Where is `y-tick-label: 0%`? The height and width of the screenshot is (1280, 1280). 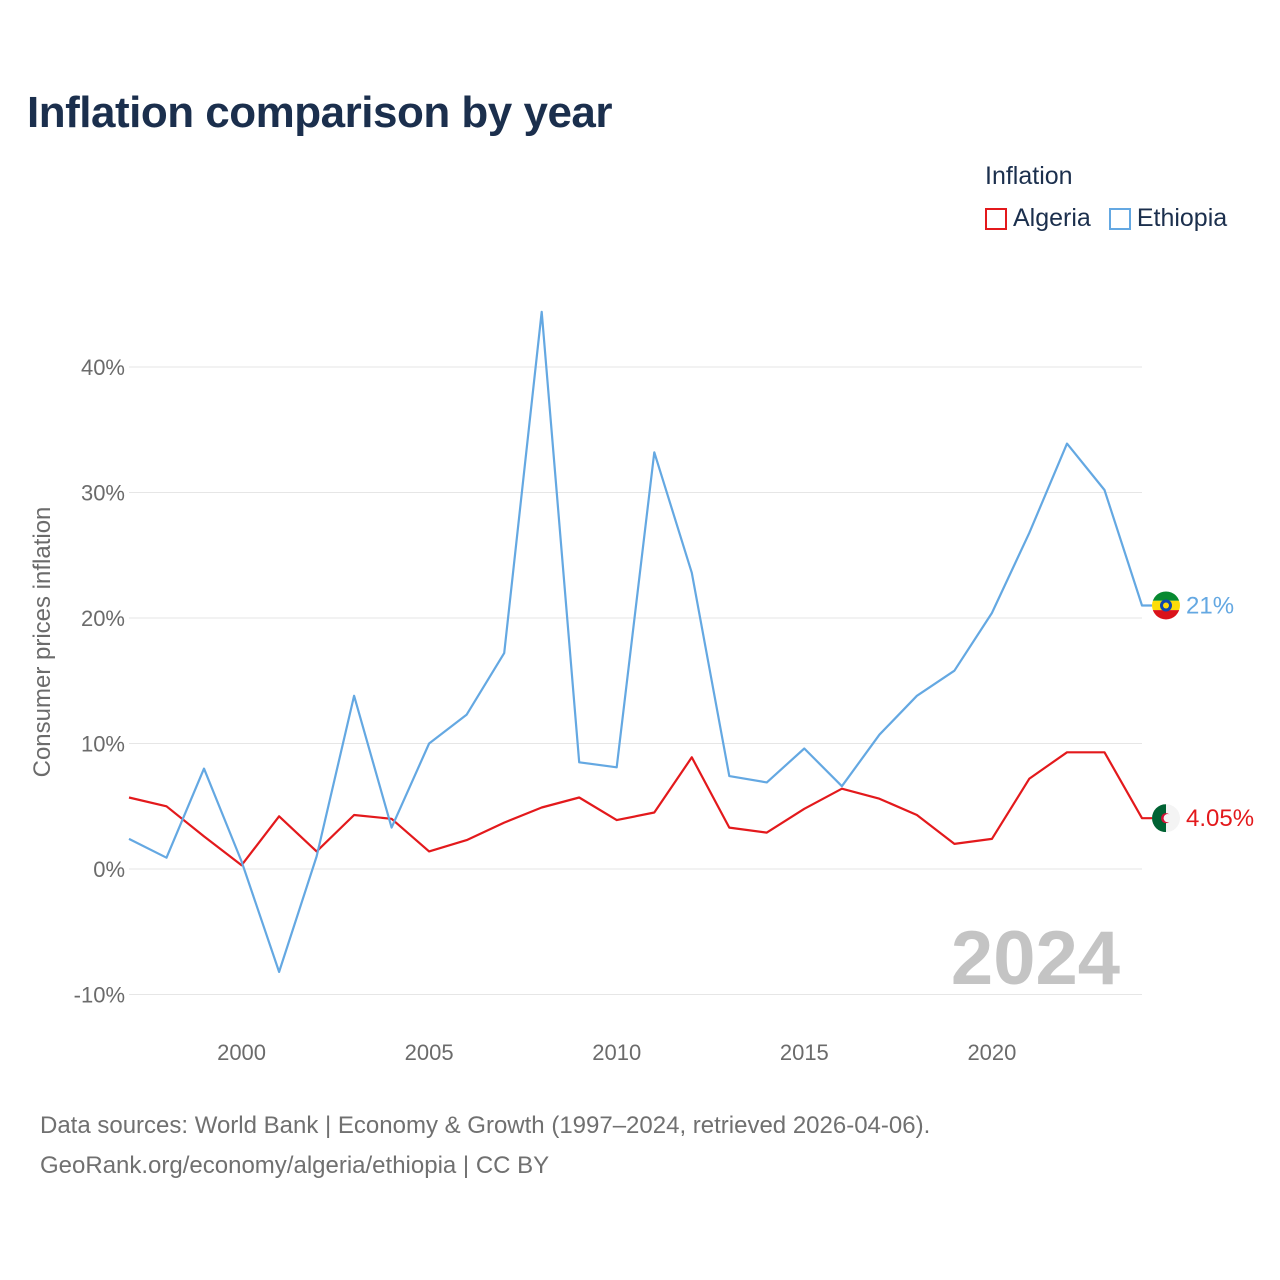
y-tick-label: 0% is located at coordinates (109, 869).